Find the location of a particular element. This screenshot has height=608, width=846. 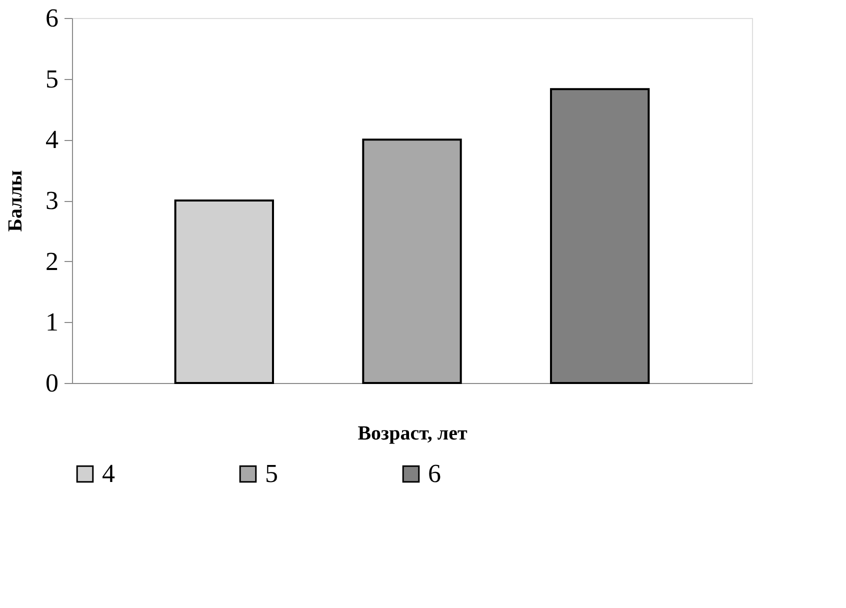

y-tick-label: 3 is located at coordinates (52, 200).